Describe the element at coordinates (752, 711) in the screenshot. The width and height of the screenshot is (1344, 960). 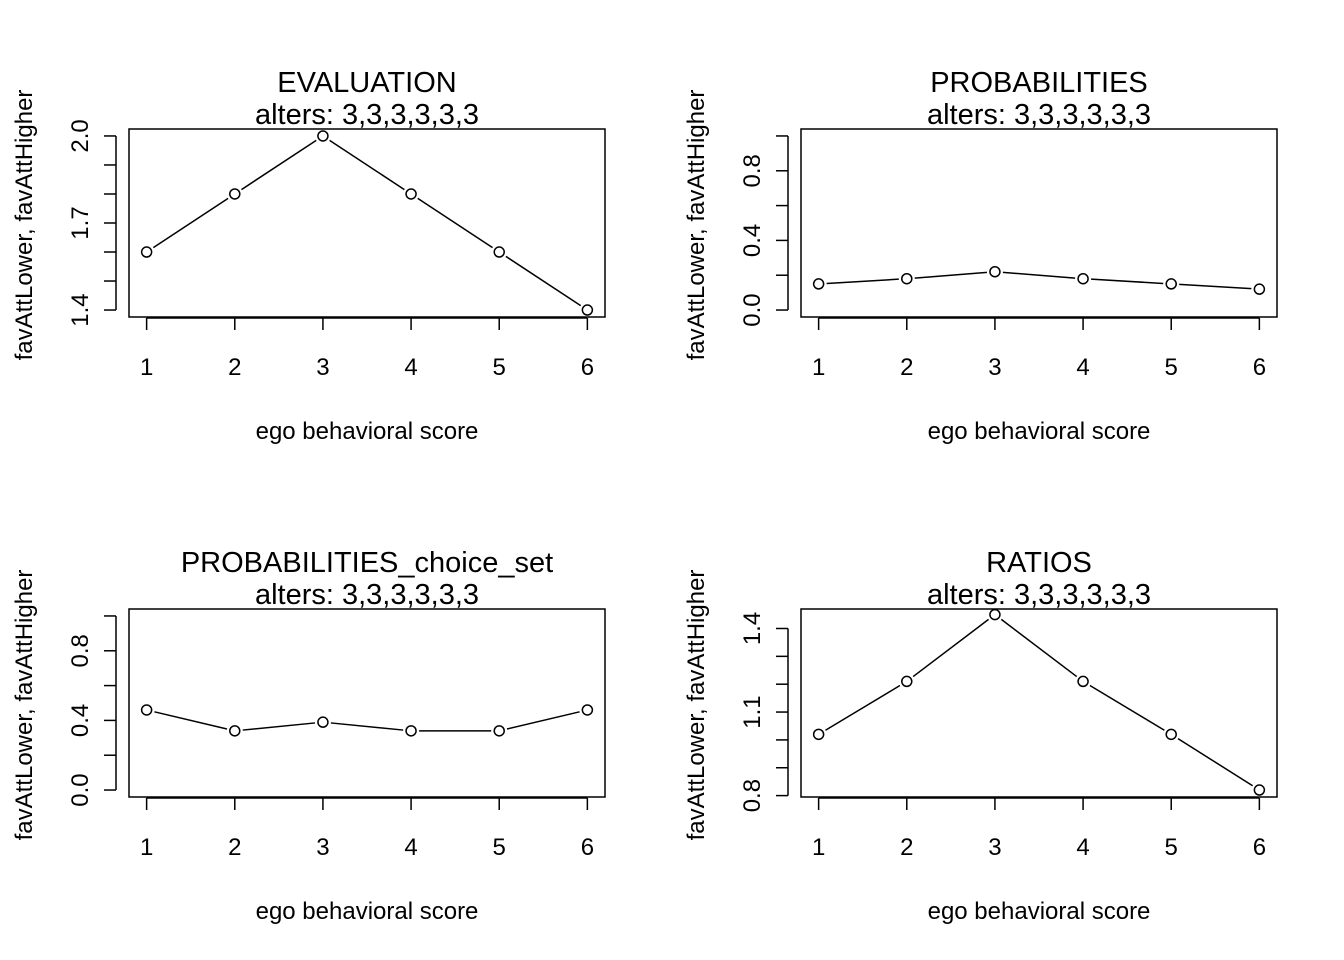
I see `y-tick-label: 1.1` at that location.